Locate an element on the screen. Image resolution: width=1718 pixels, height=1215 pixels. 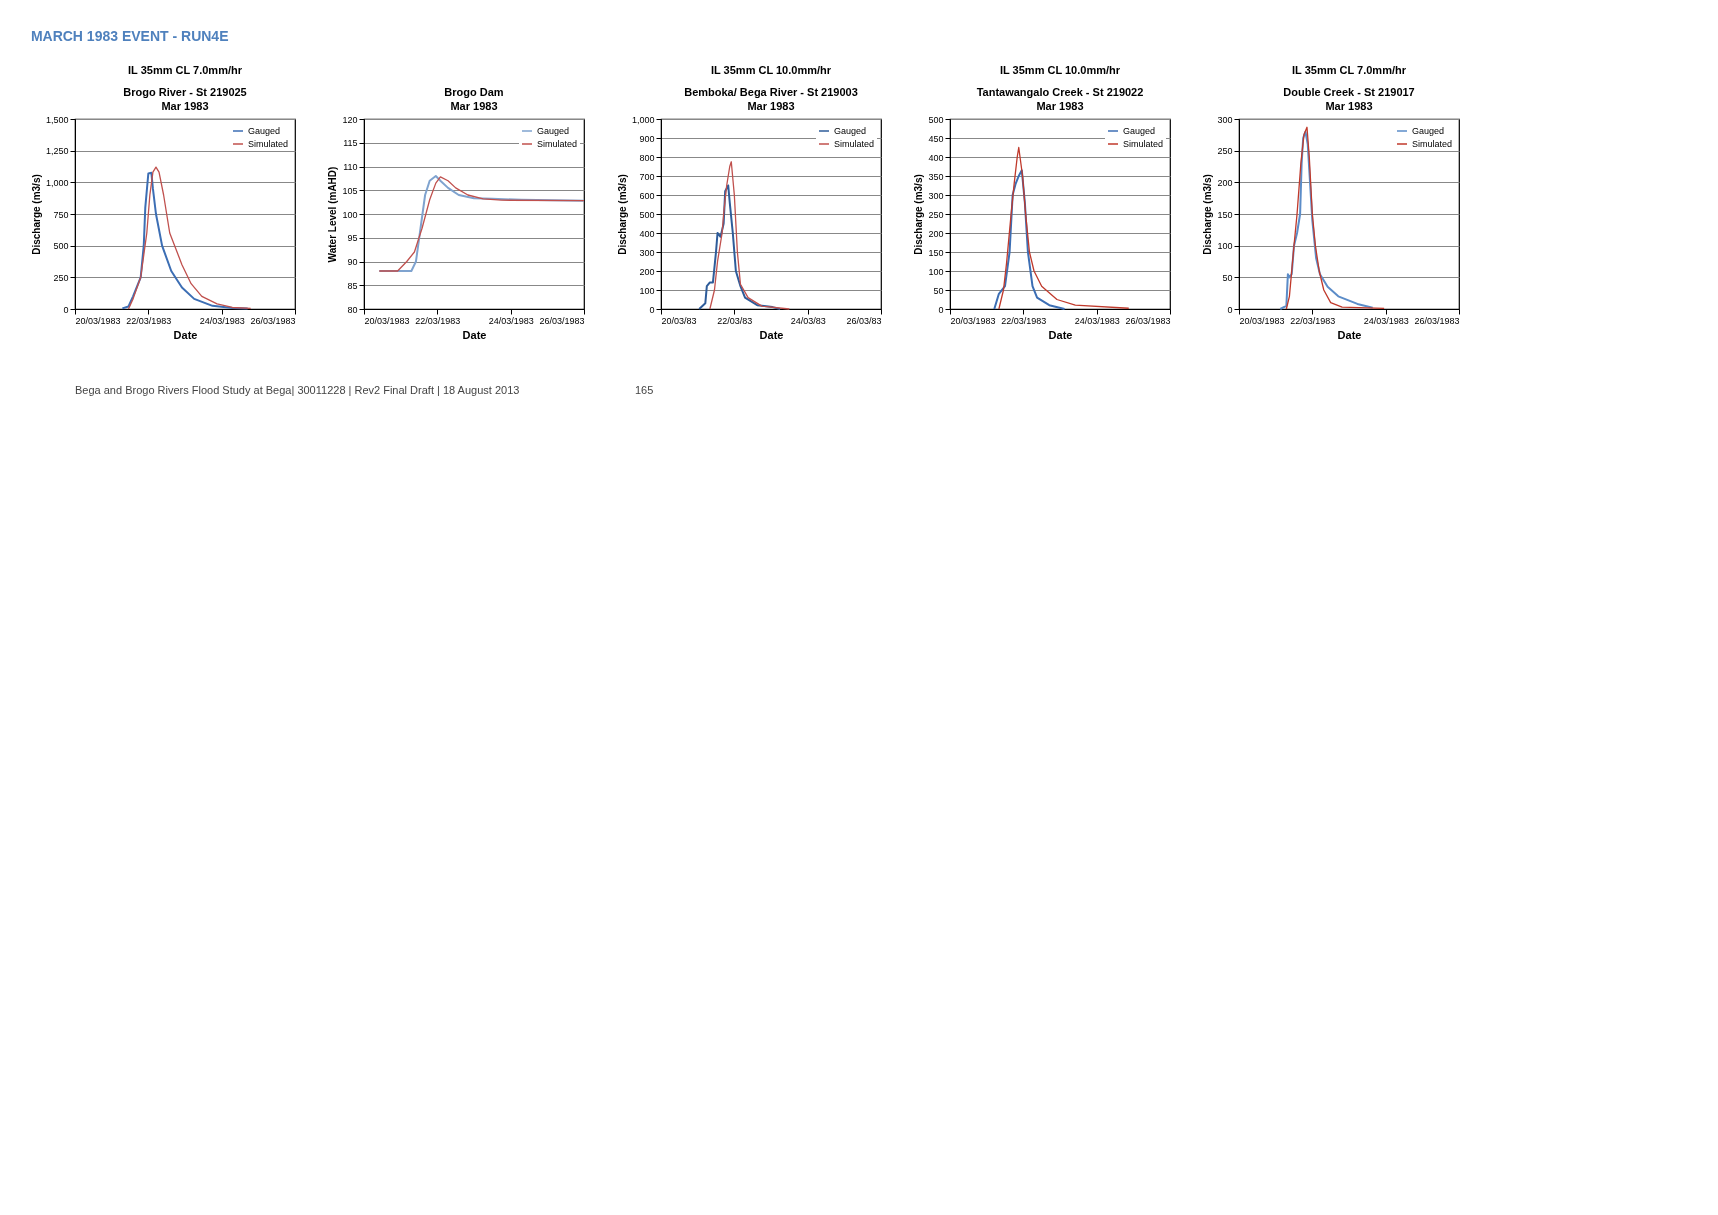
y-tick-label: 700 is located at coordinates (647, 176).